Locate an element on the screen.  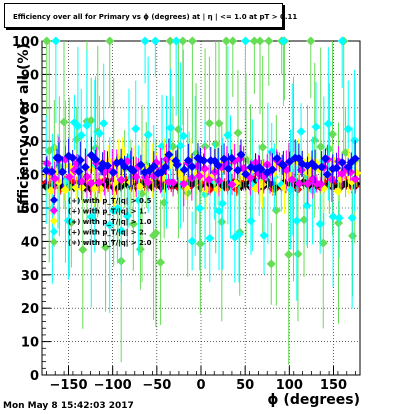
x-tick-label: −150 is located at coordinates (68, 385).